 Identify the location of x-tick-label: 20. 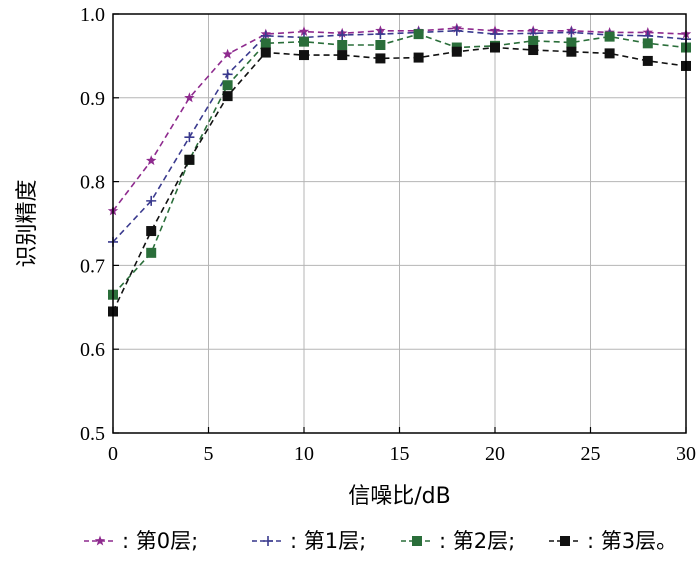
(495, 454).